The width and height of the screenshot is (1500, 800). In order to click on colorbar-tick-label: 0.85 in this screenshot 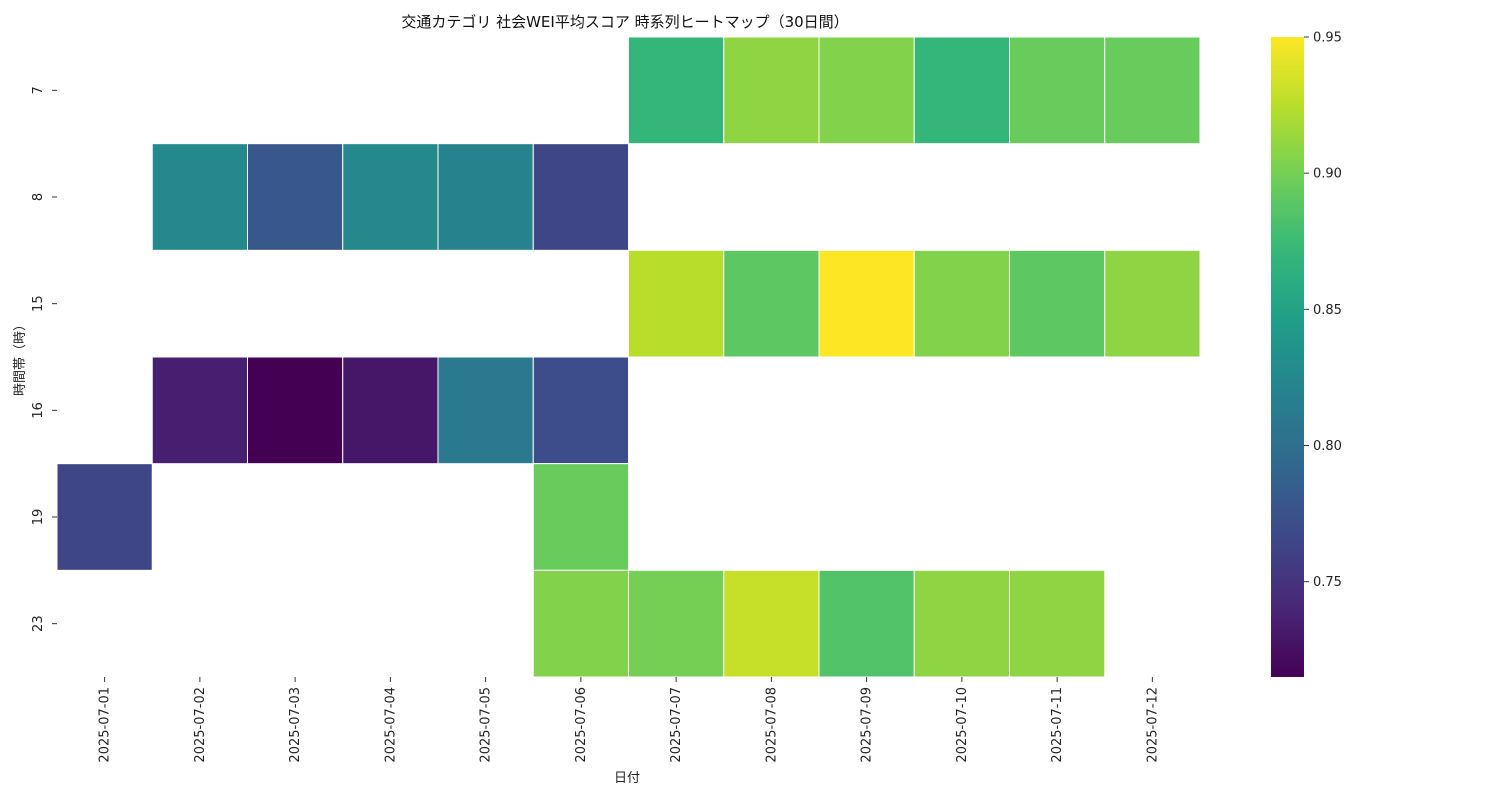, I will do `click(1327, 310)`.